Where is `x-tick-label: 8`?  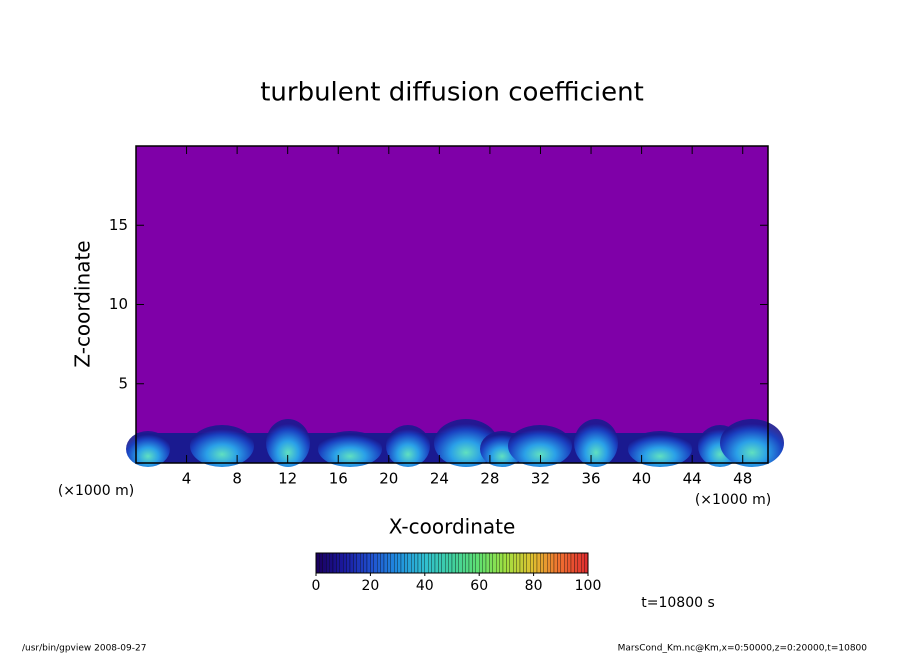
x-tick-label: 8 is located at coordinates (237, 479).